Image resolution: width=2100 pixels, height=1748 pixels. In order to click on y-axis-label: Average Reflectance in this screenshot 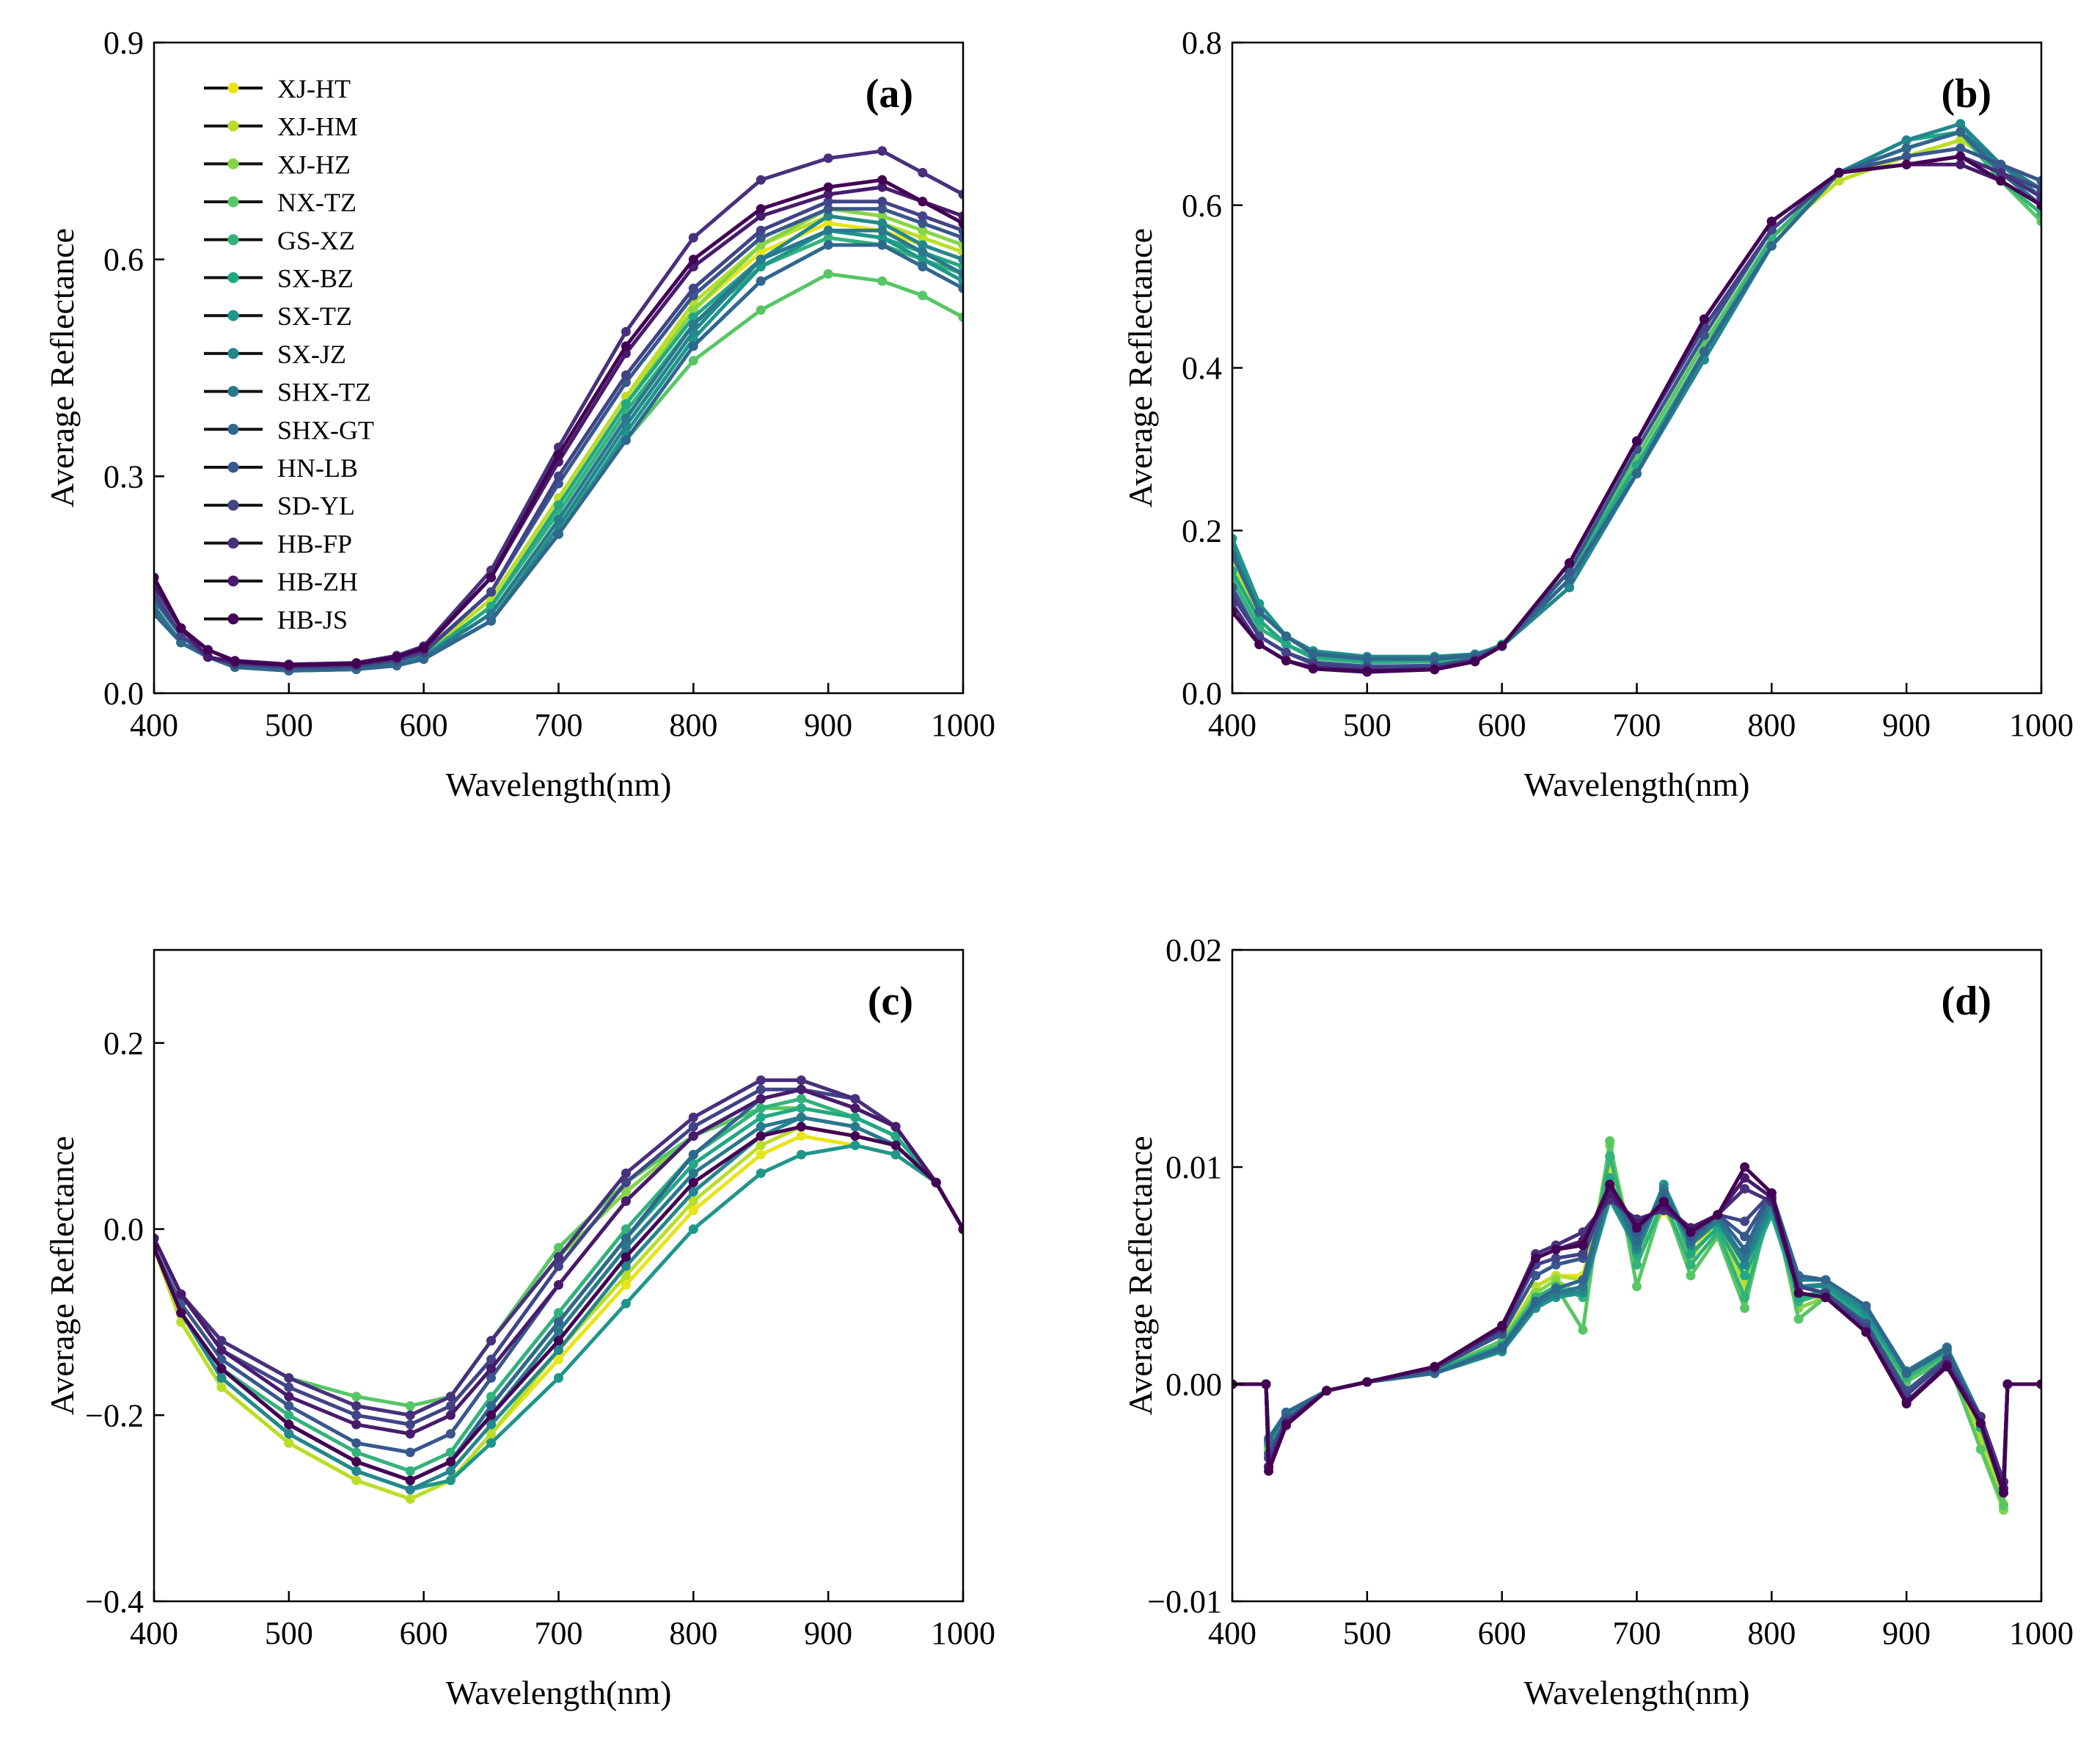, I will do `click(62, 1276)`.